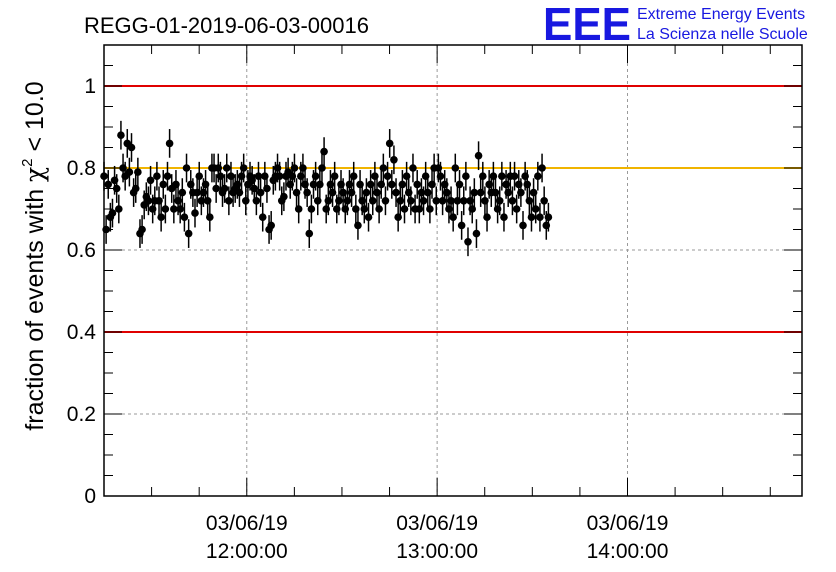 The width and height of the screenshot is (836, 572). I want to click on y-axis-title-symbol: χ, so click(34, 174).